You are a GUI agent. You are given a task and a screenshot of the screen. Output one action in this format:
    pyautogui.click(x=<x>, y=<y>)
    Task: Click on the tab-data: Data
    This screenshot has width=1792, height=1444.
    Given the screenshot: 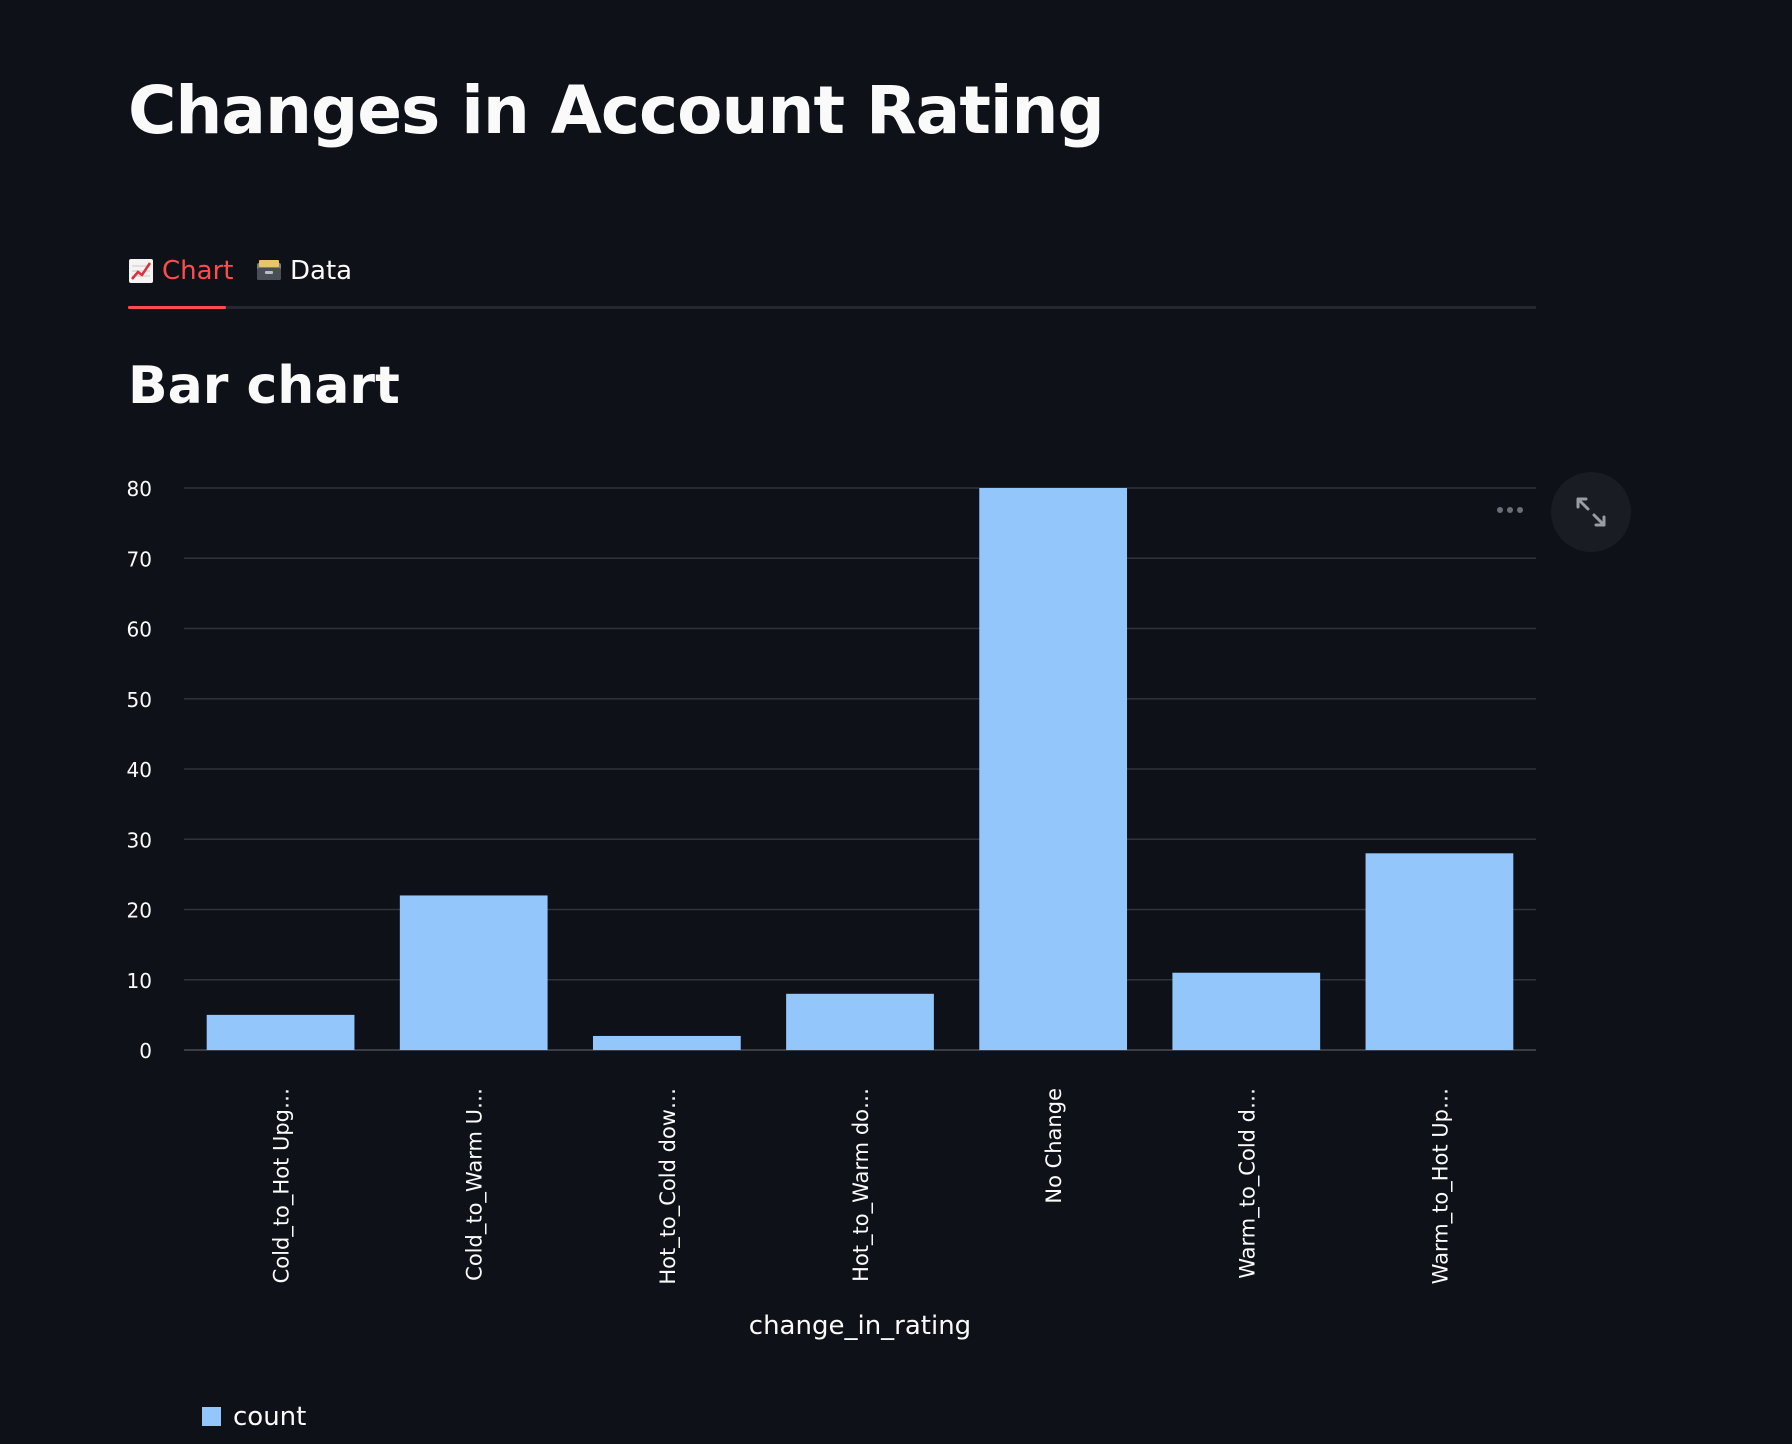 What is the action you would take?
    pyautogui.click(x=304, y=271)
    